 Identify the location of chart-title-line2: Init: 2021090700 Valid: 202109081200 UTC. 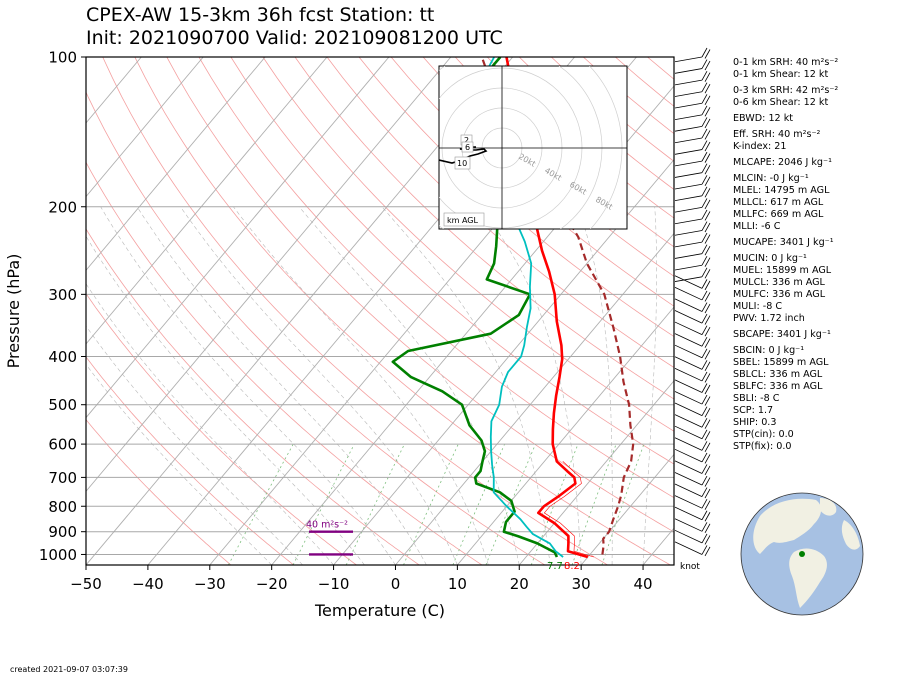
(294, 38).